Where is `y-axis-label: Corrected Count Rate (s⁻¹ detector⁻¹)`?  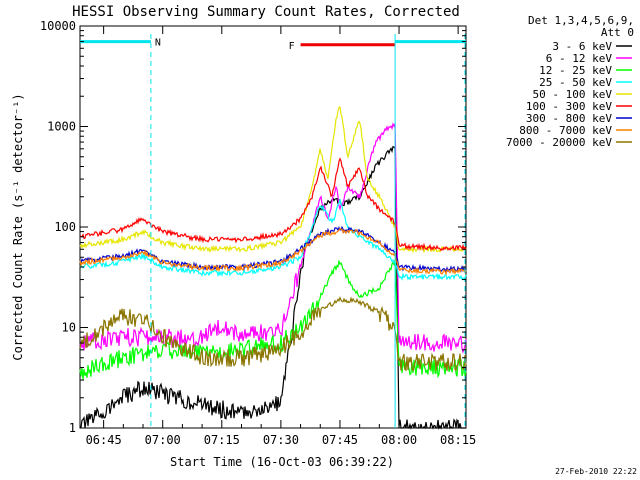 y-axis-label: Corrected Count Rate (s⁻¹ detector⁻¹) is located at coordinates (18, 226).